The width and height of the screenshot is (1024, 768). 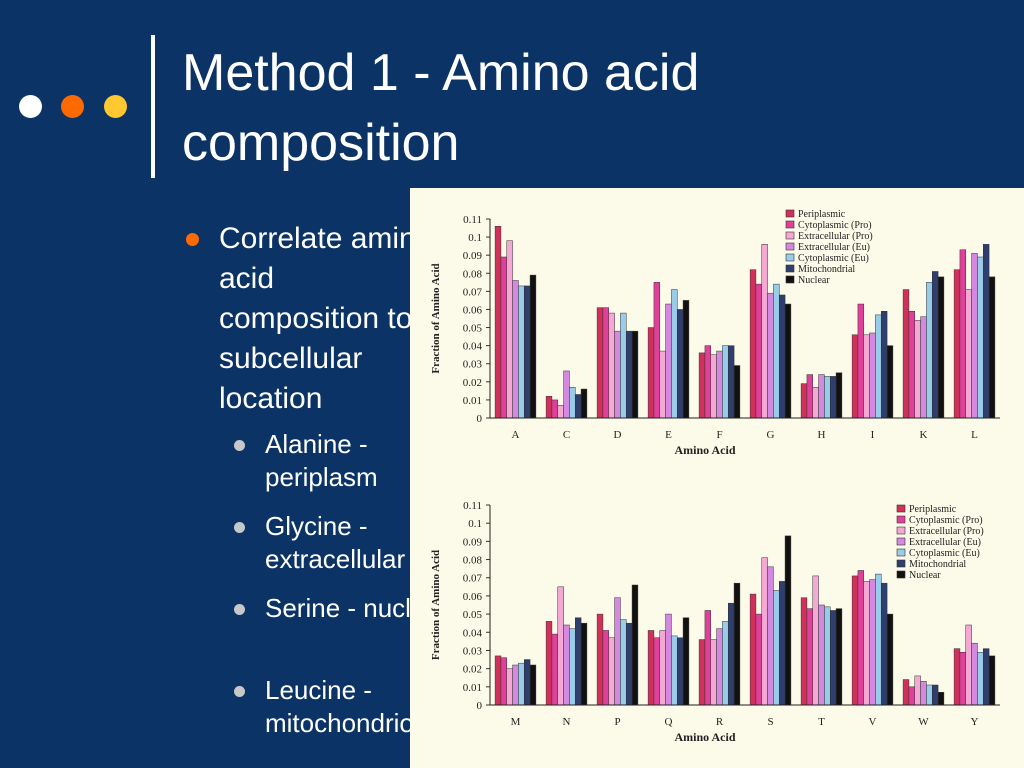 I want to click on y-tick-label: 0, so click(x=480, y=706).